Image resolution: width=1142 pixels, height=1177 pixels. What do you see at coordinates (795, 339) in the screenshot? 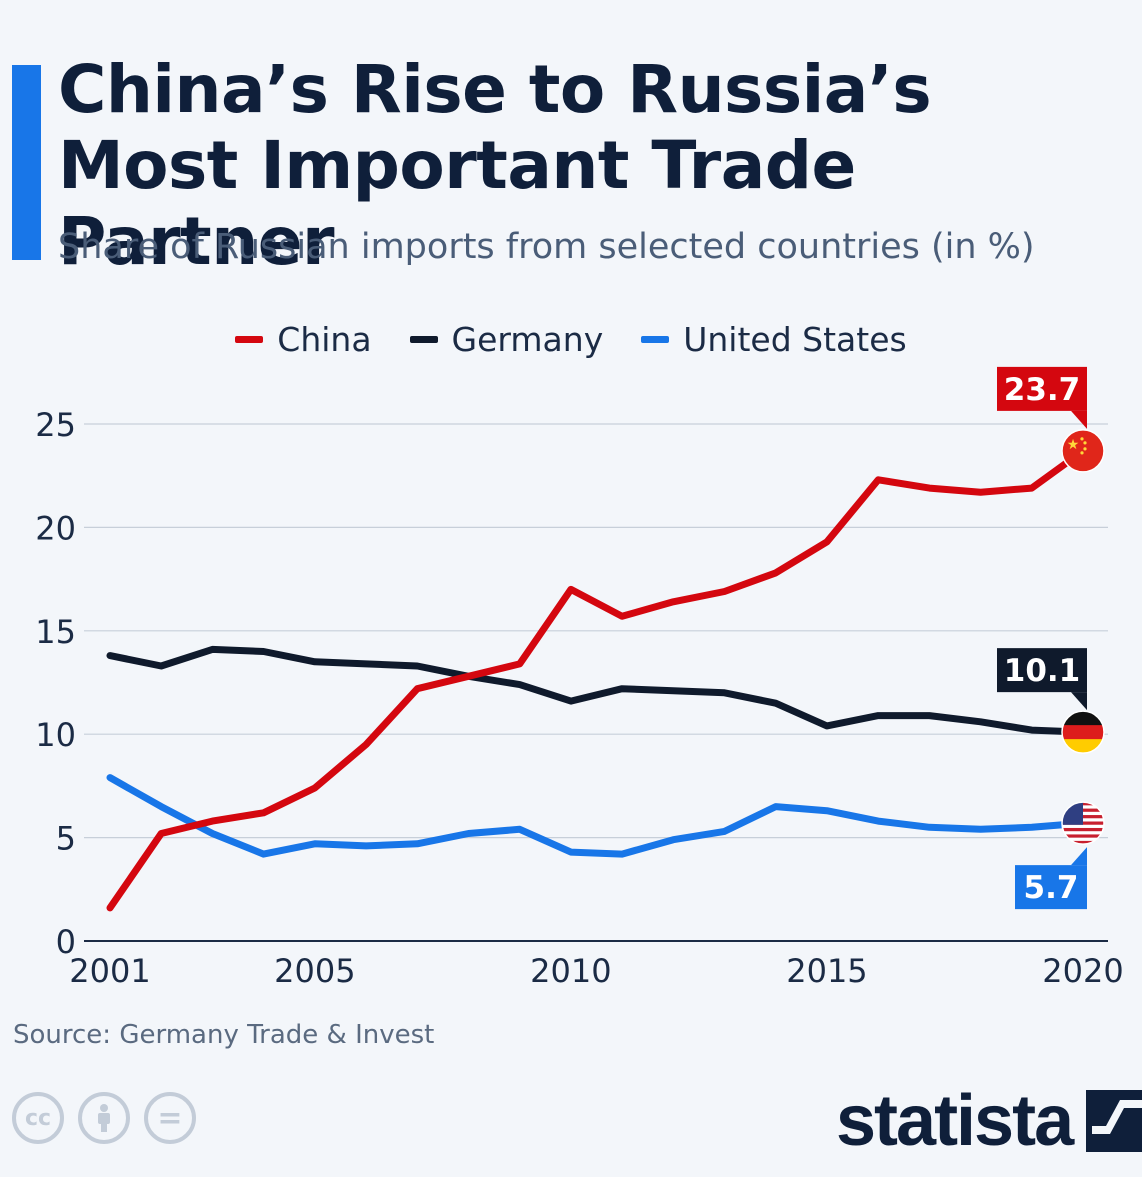
I see `legend-label-us: United States` at bounding box center [795, 339].